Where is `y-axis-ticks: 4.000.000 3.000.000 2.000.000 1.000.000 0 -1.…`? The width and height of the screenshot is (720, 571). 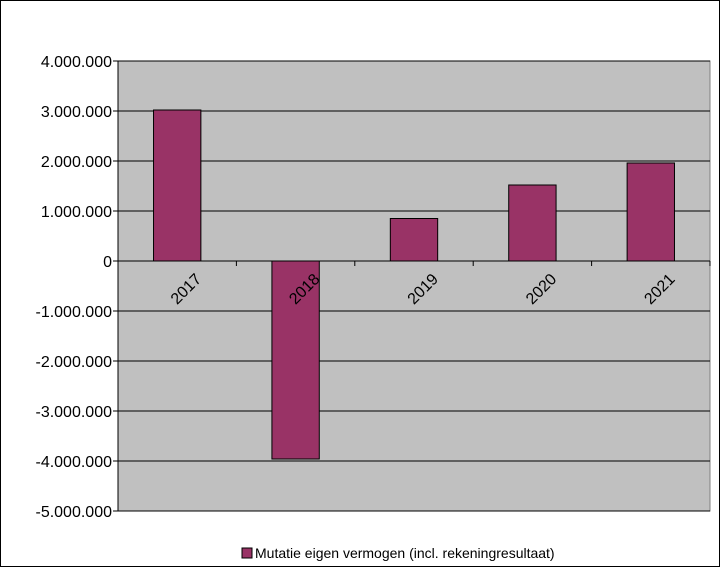
y-axis-ticks: 4.000.000 3.000.000 2.000.000 1.000.000 0 -1.… is located at coordinates (76, 287).